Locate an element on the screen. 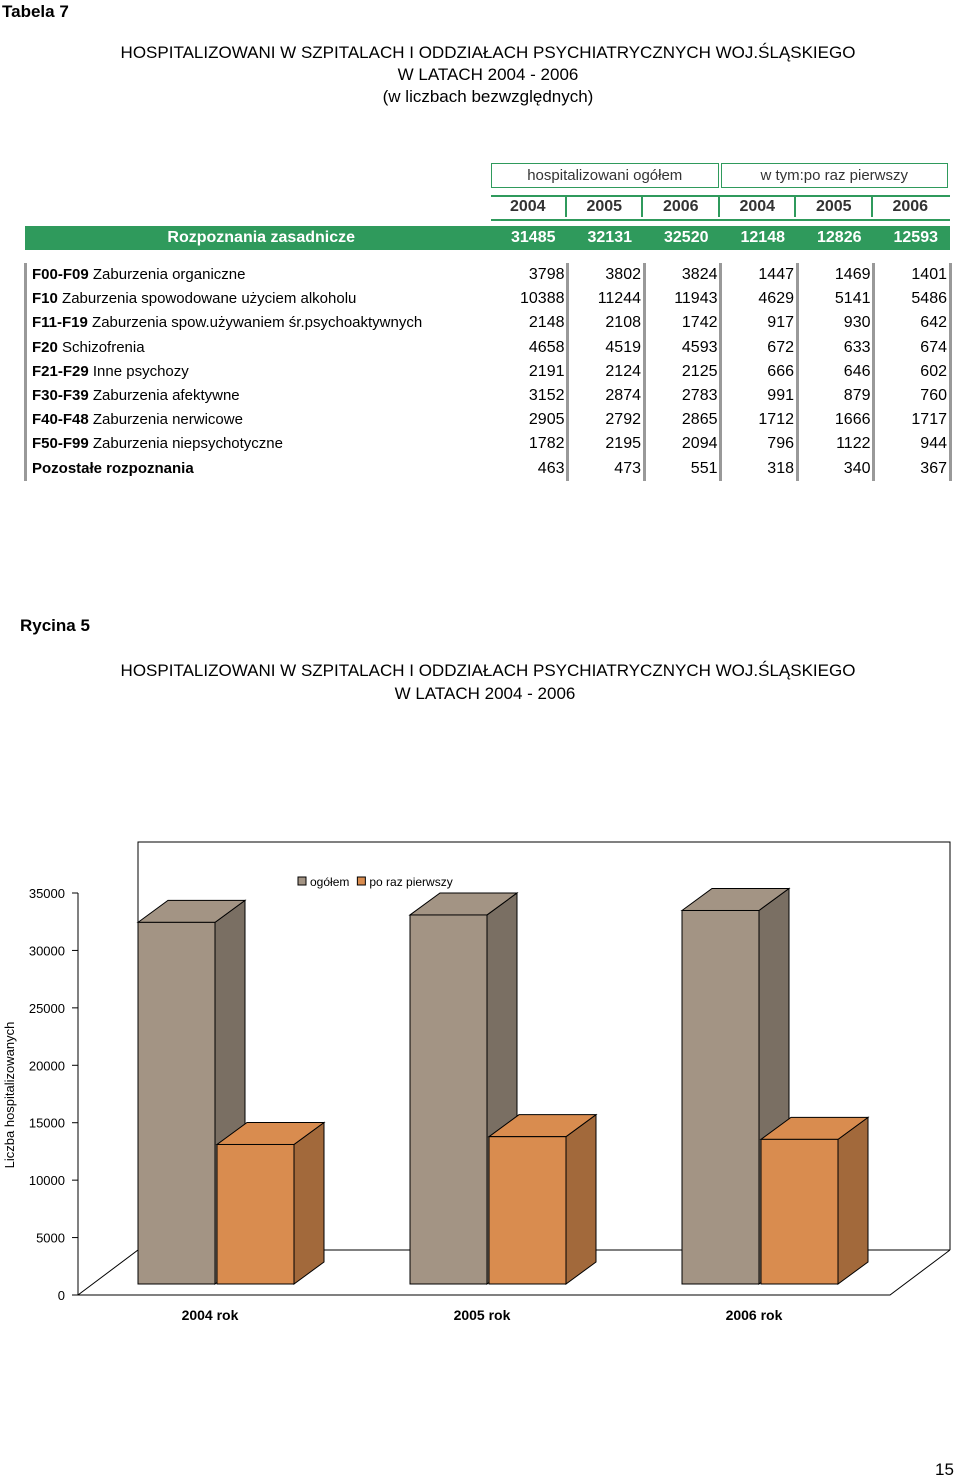  cell-value: 1712 is located at coordinates (776, 420).